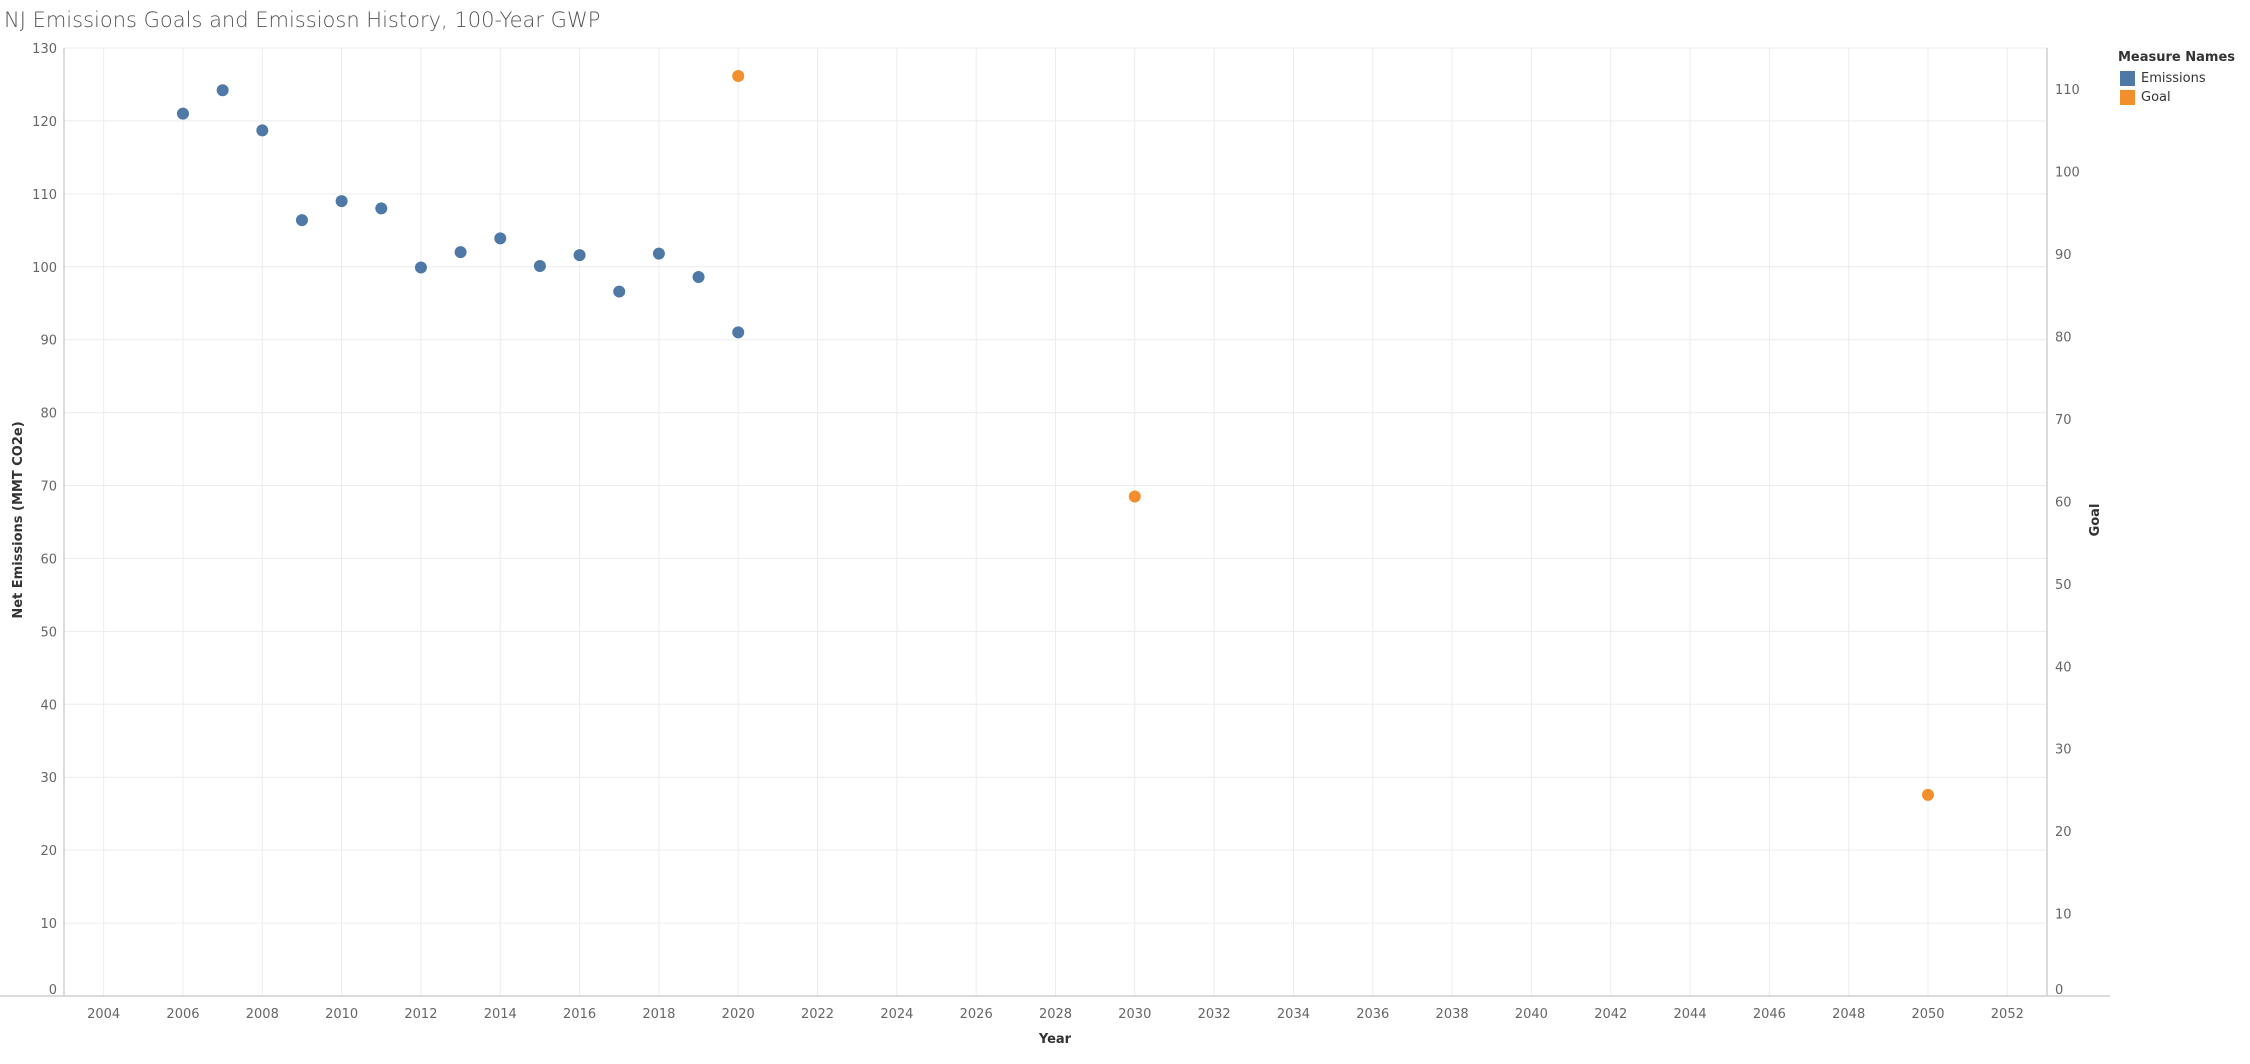  I want to click on x-tick-label: 2014, so click(500, 1014).